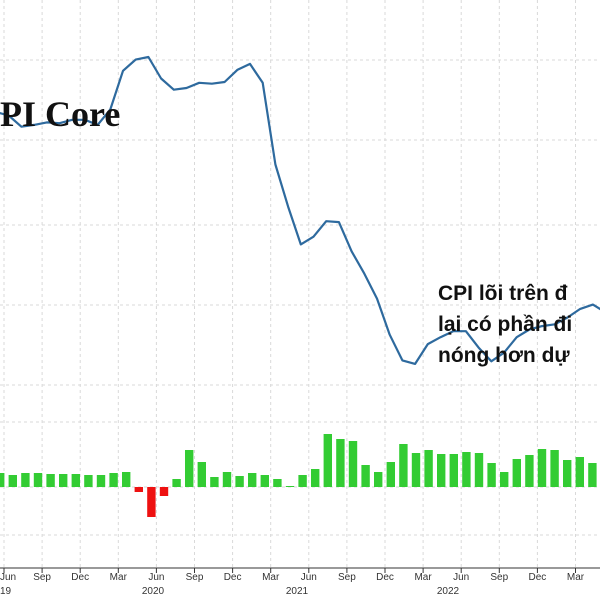 The height and width of the screenshot is (600, 600). Describe the element at coordinates (505, 324) in the screenshot. I see `annotation-line-2: lại có phần đi` at that location.